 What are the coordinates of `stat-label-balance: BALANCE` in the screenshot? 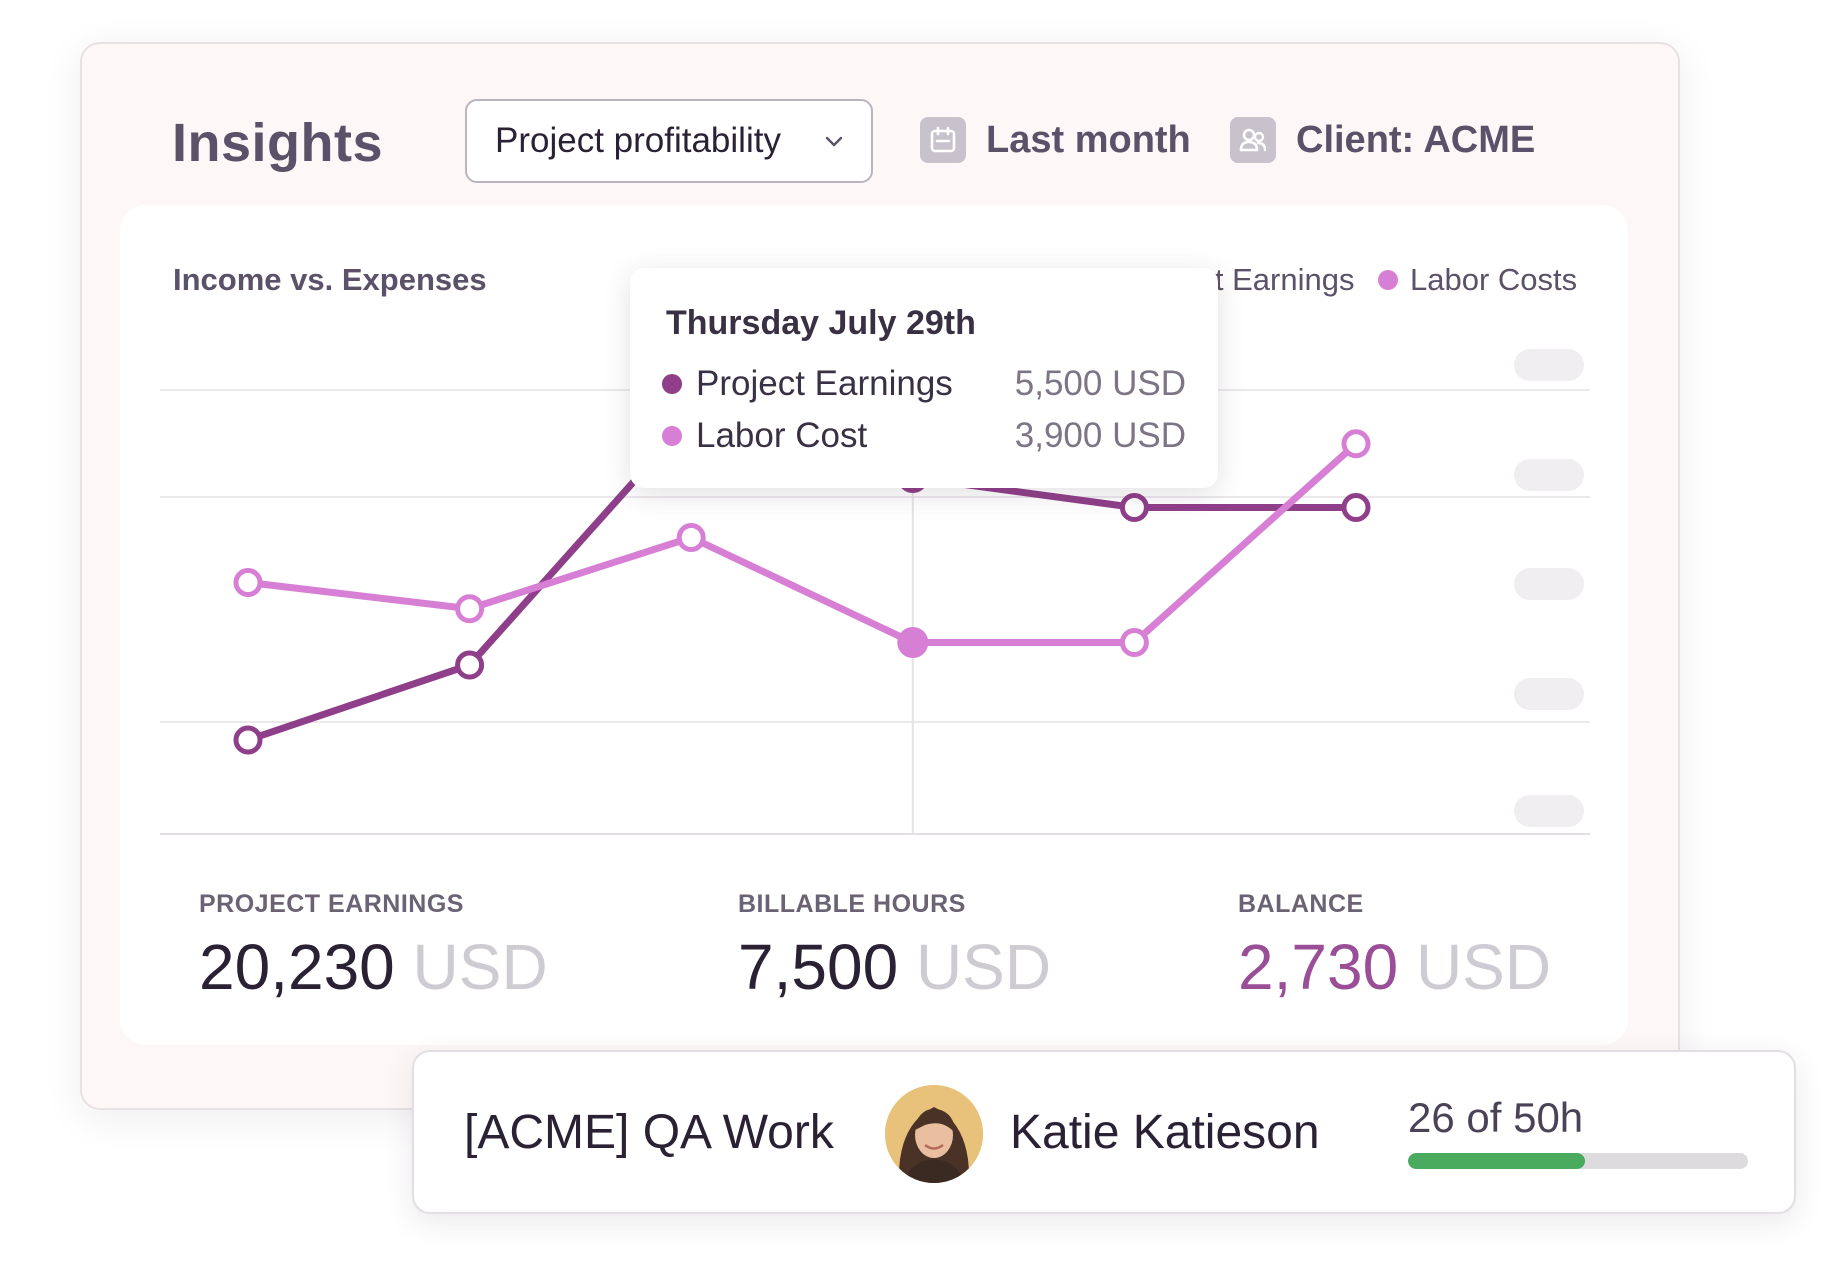 It's located at (1301, 904).